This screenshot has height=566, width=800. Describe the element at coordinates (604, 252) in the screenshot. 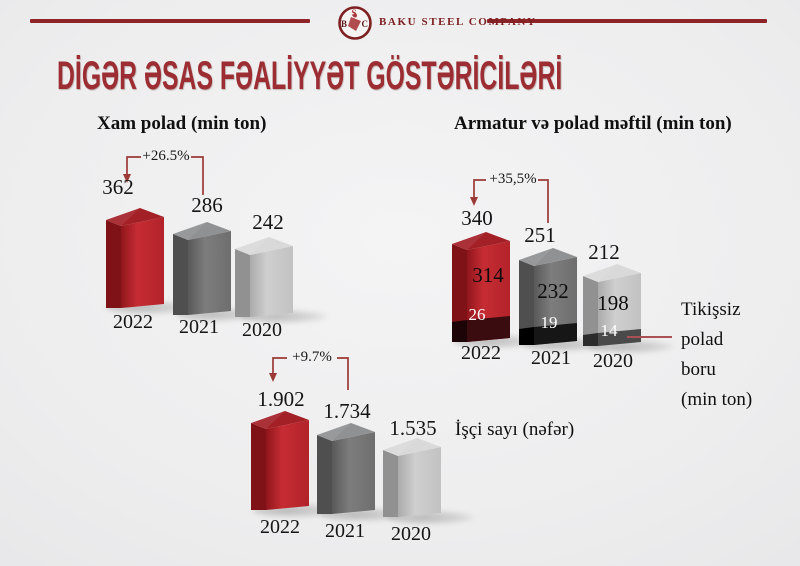

I see `total-label: 212` at that location.